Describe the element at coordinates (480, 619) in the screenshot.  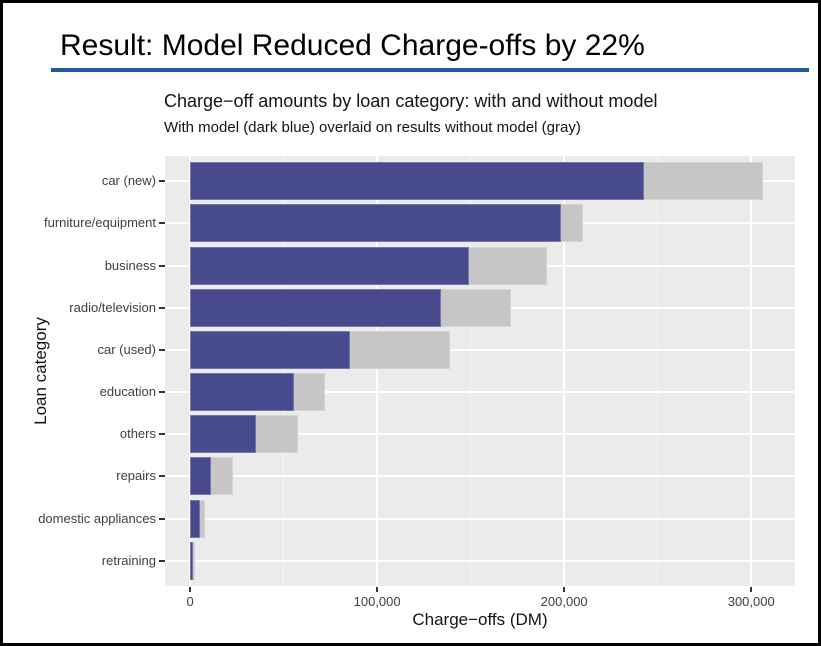
I see `x-axis-title: Charge−offs (DM)` at that location.